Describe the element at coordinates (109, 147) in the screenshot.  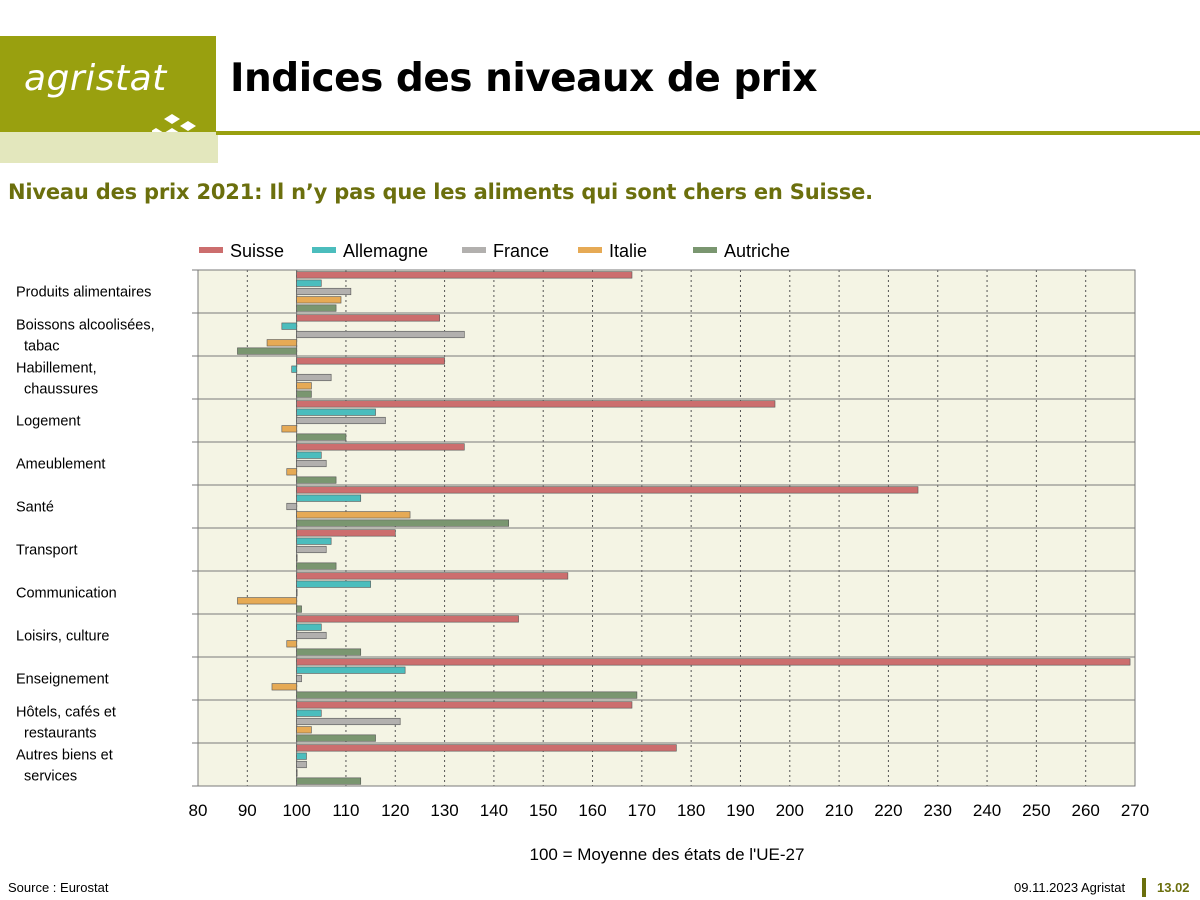
I see `logo-underlay` at that location.